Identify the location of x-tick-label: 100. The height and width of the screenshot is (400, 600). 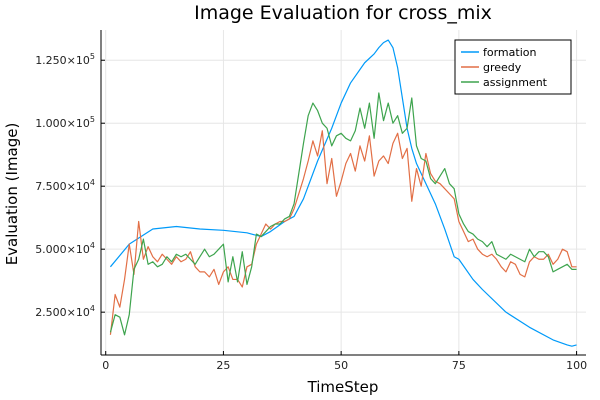
(576, 365).